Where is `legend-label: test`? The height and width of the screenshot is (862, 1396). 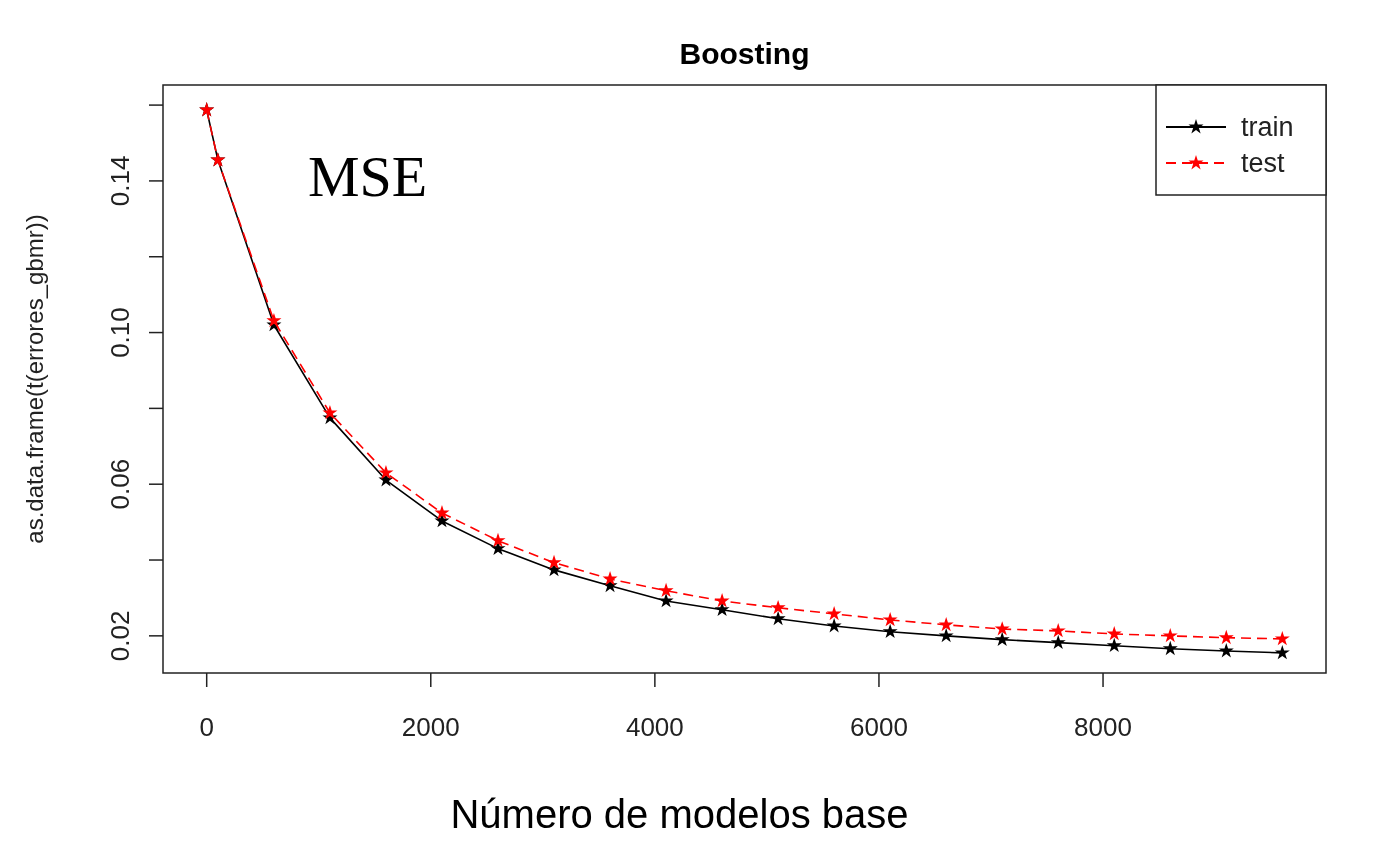 legend-label: test is located at coordinates (1263, 163).